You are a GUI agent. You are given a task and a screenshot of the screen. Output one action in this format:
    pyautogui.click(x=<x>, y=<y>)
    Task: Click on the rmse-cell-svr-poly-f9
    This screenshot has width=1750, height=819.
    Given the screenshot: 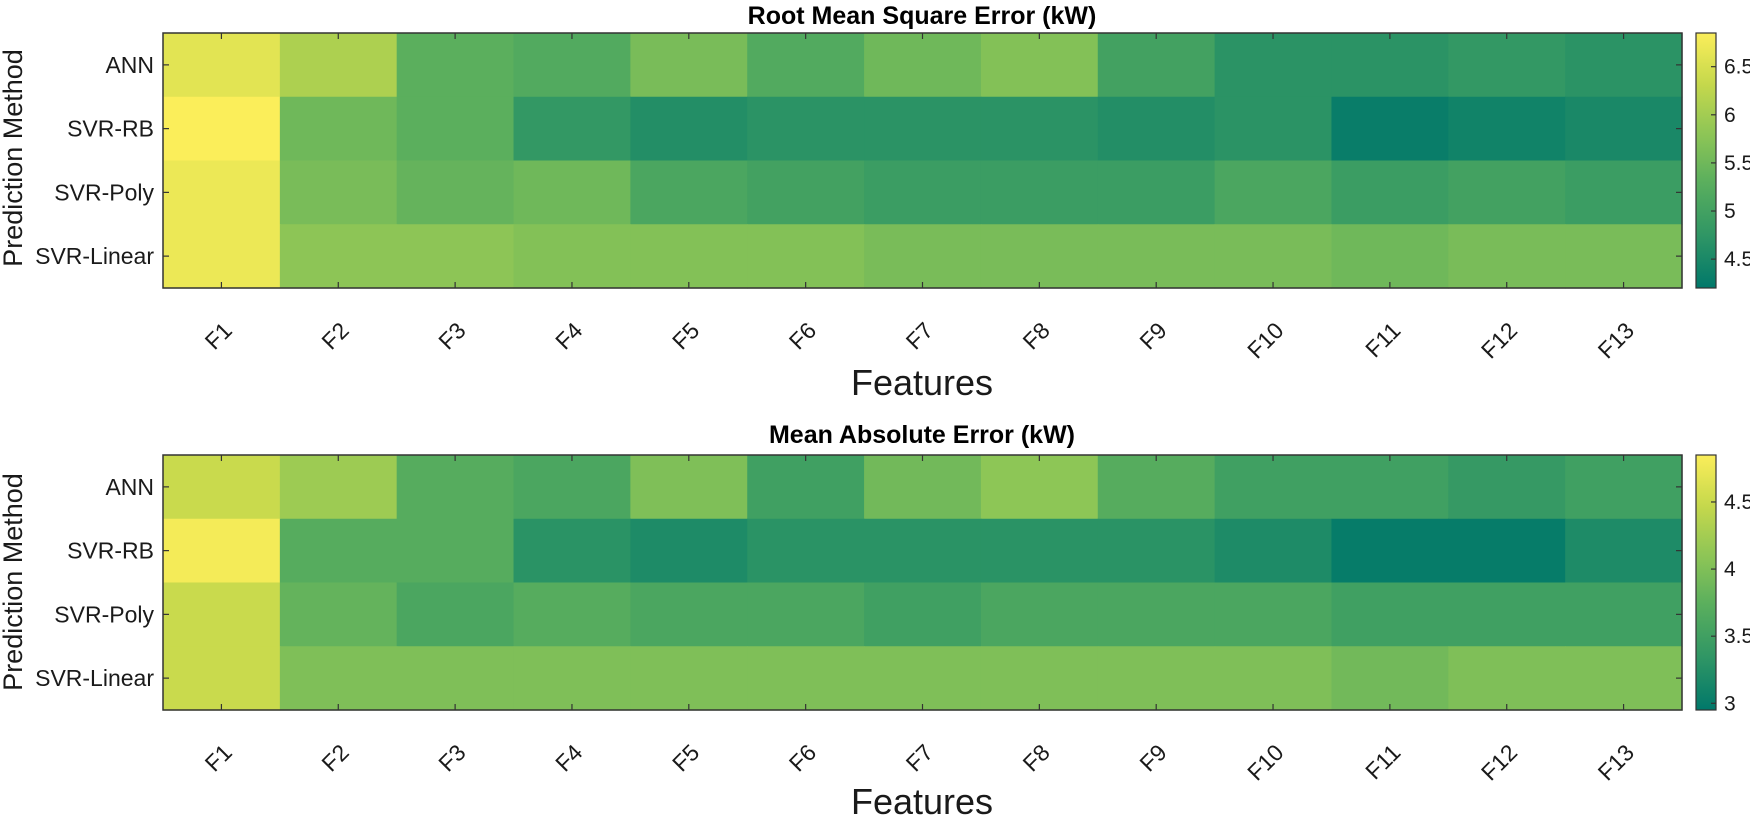 What is the action you would take?
    pyautogui.click(x=1156, y=192)
    